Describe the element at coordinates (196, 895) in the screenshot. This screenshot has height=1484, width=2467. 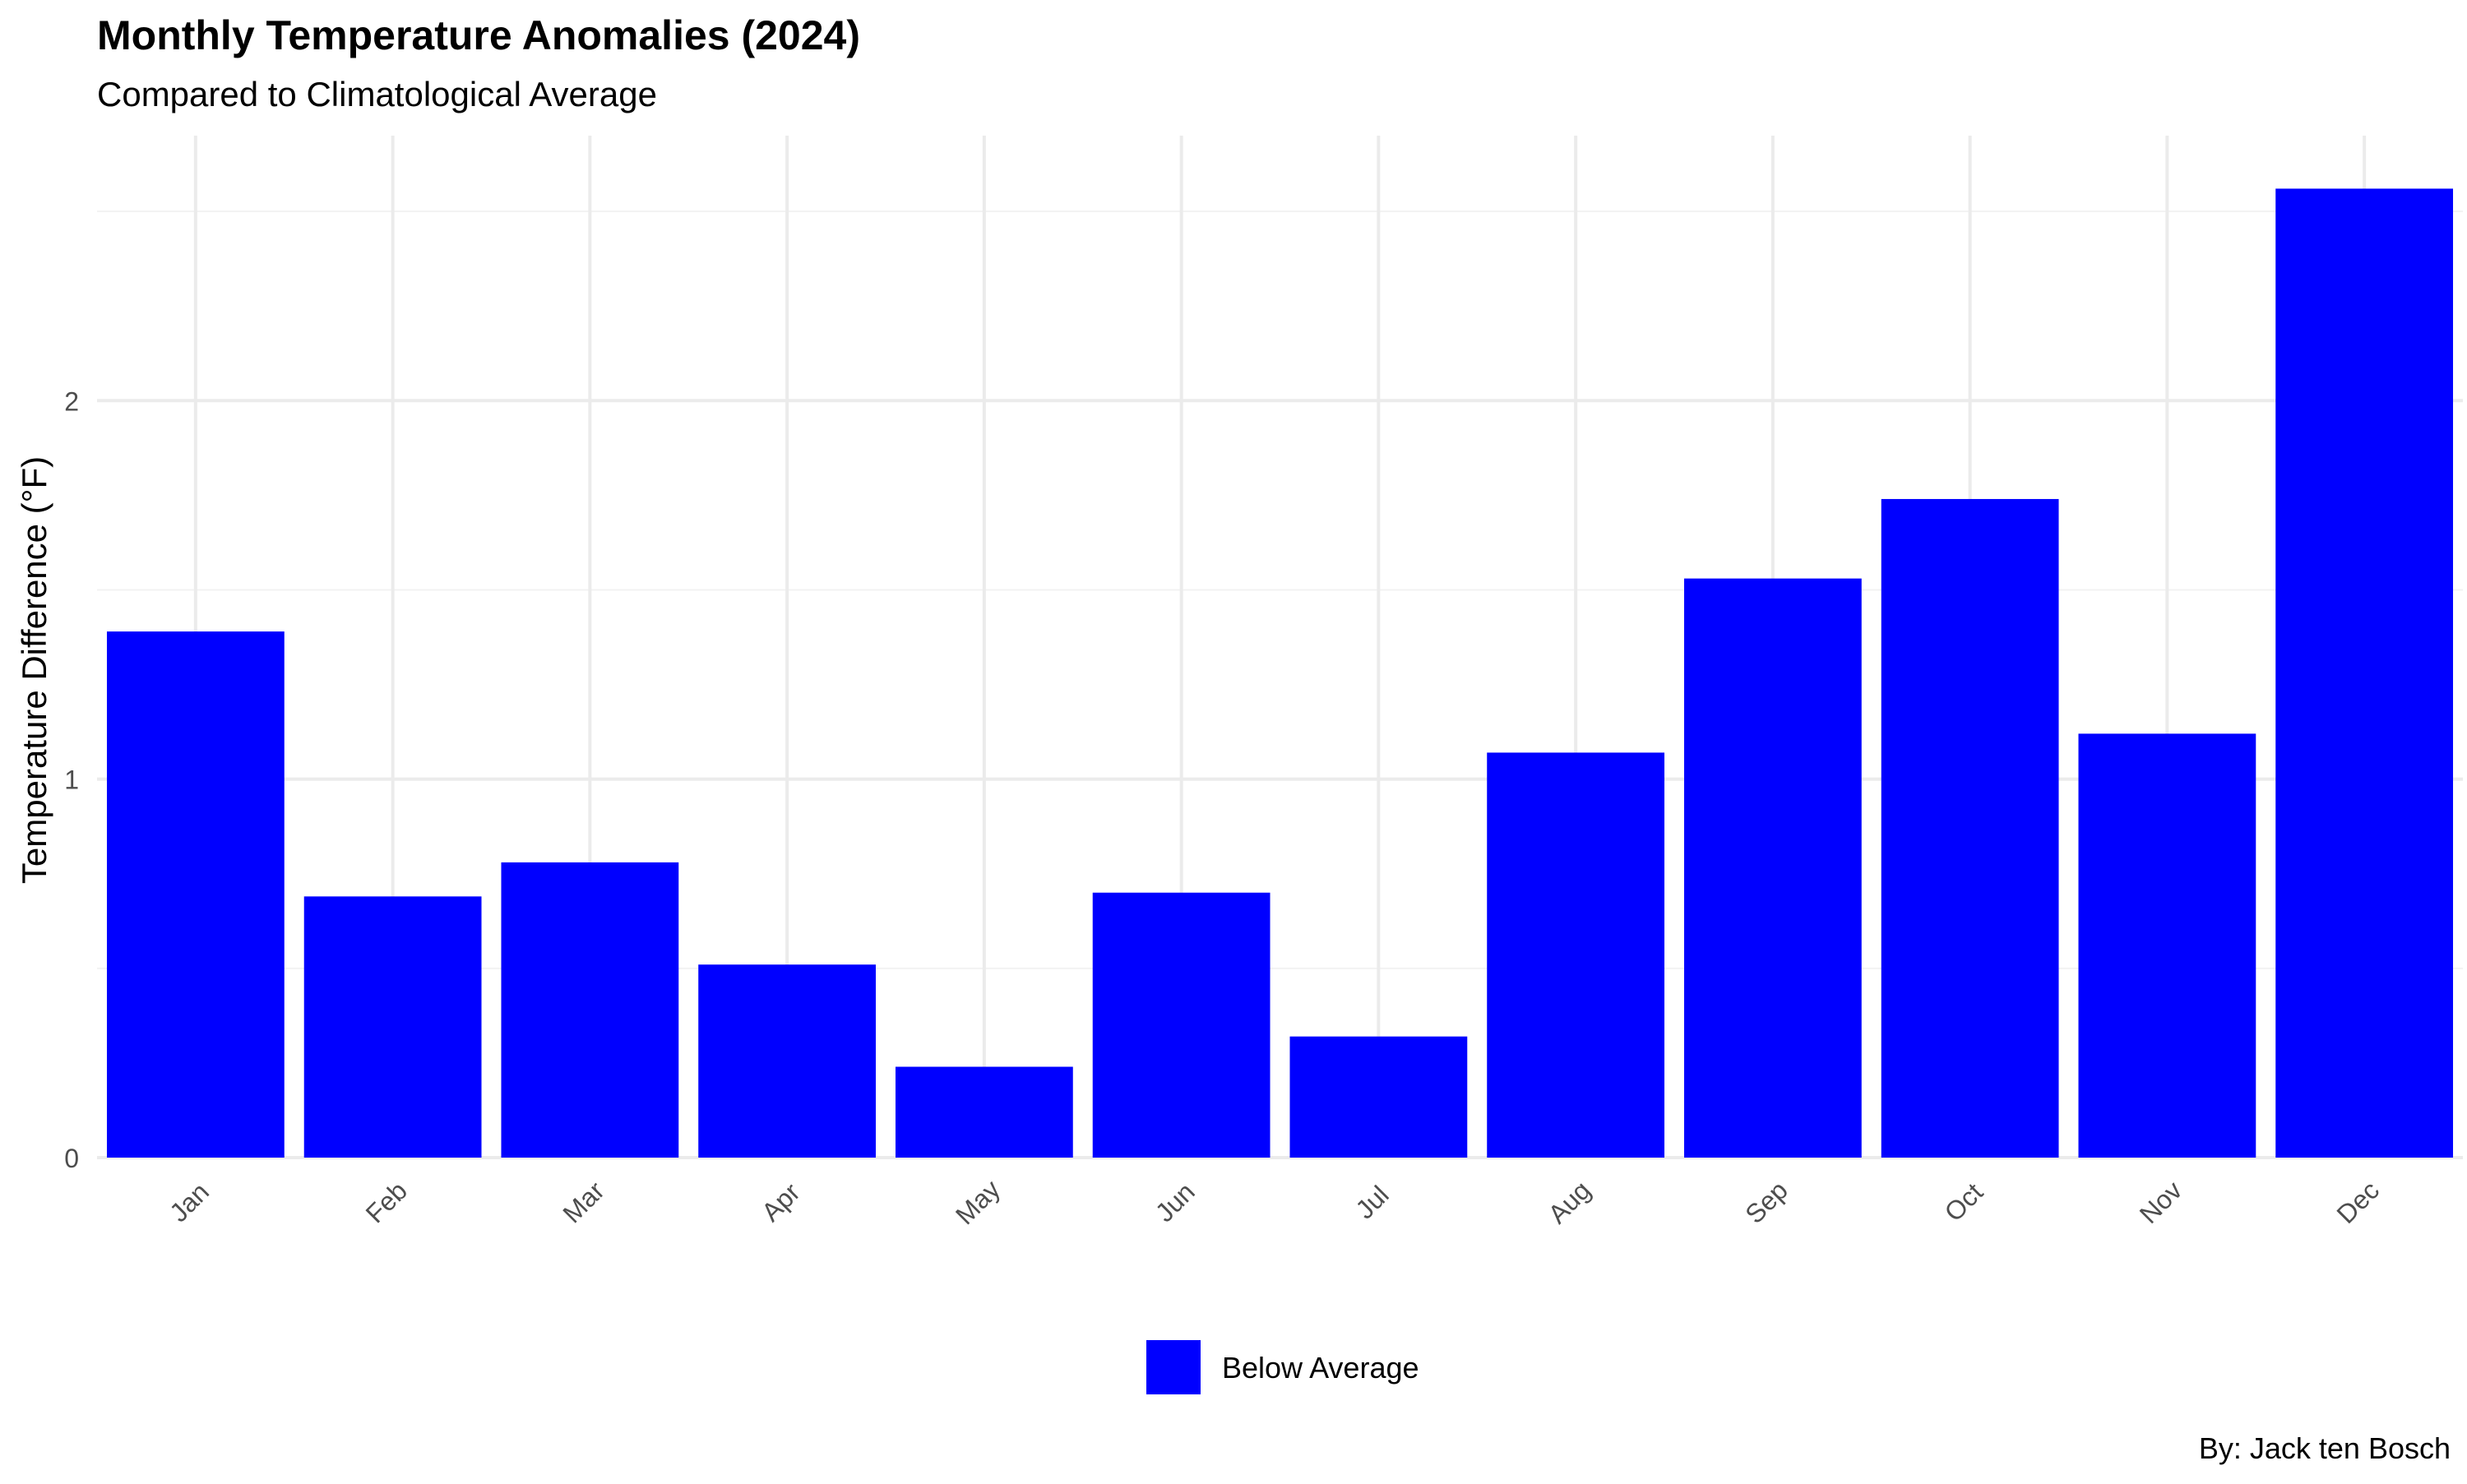
I see `bar-jan` at that location.